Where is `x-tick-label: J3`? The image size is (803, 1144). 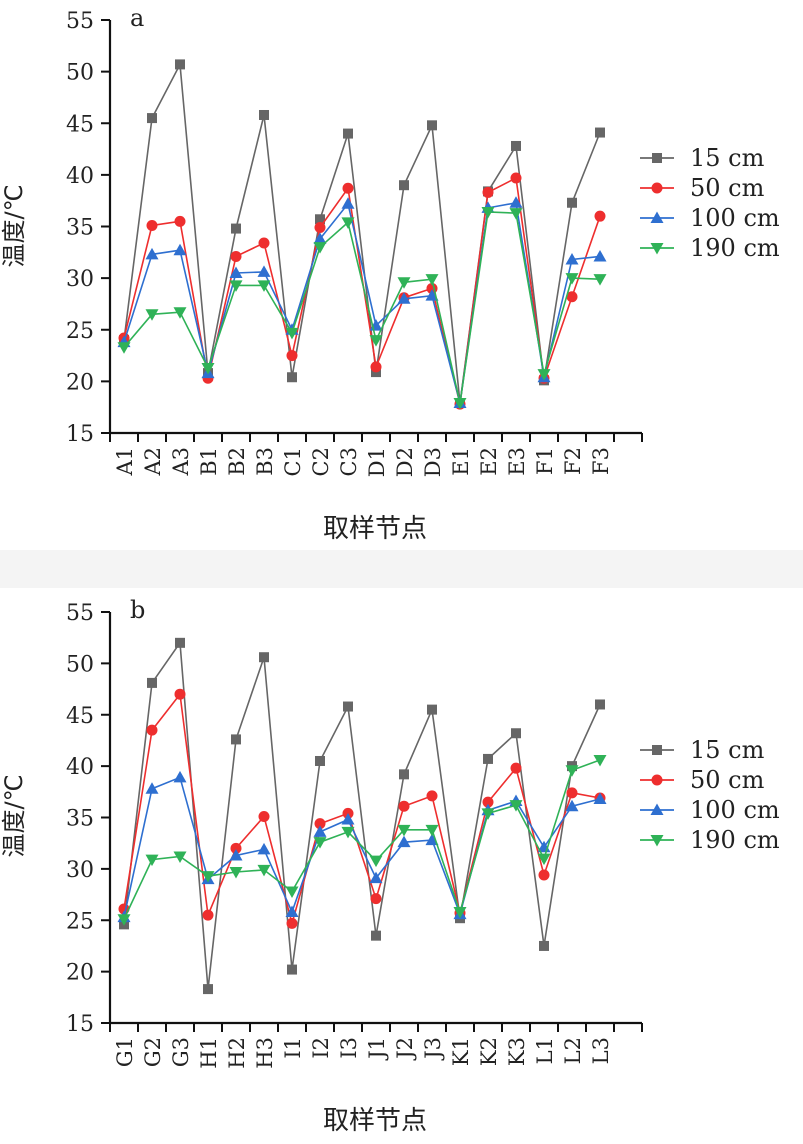
x-tick-label: J3 is located at coordinates (433, 1049).